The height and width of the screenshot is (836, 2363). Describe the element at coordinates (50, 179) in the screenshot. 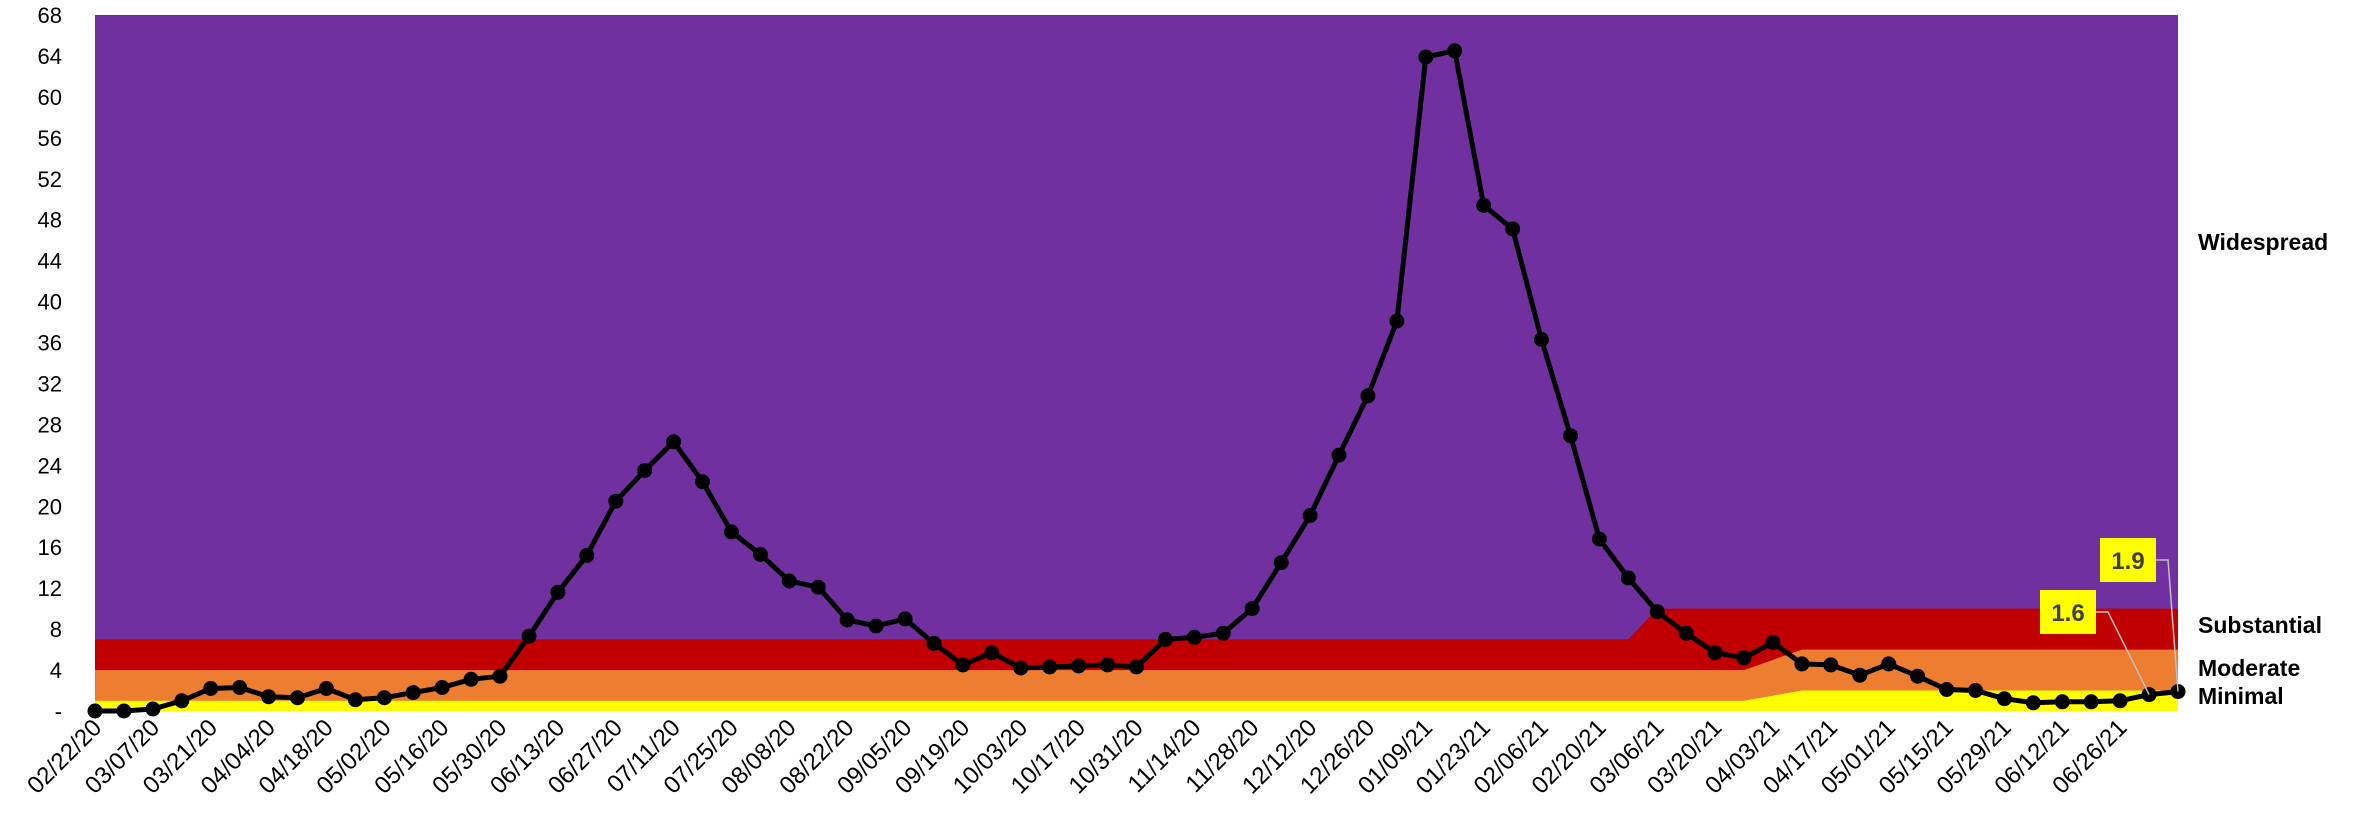

I see `y-tick-label: 52` at that location.